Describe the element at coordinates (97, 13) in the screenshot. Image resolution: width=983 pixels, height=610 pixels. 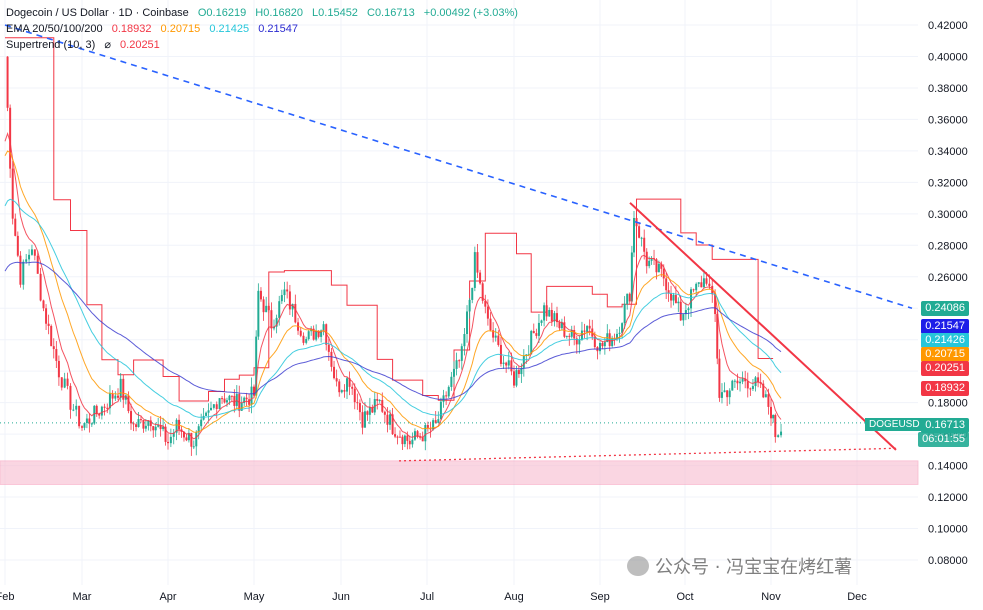
I see `symbol-title: Dogecoin / US Dollar · 1D · Coinbase` at that location.